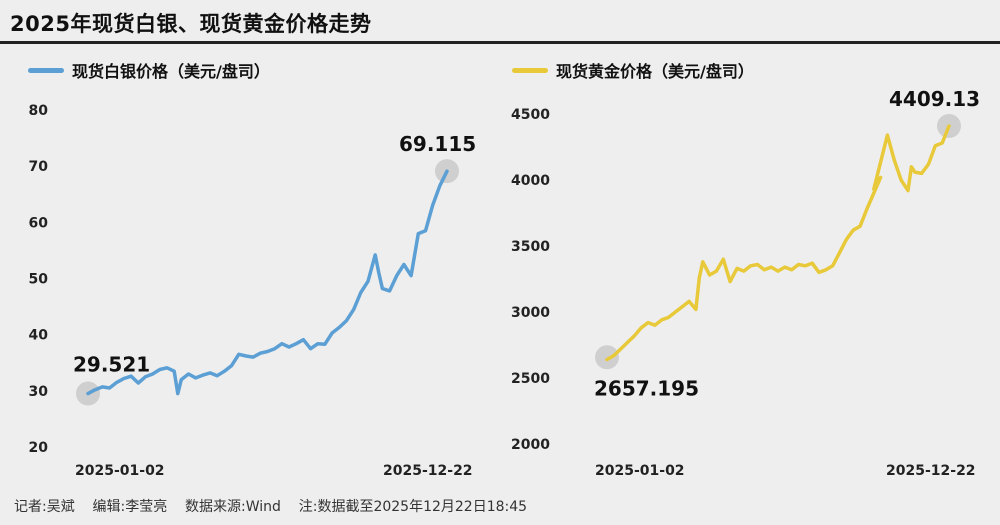  What do you see at coordinates (39, 448) in the screenshot?
I see `silver-ytick-0: 20` at bounding box center [39, 448].